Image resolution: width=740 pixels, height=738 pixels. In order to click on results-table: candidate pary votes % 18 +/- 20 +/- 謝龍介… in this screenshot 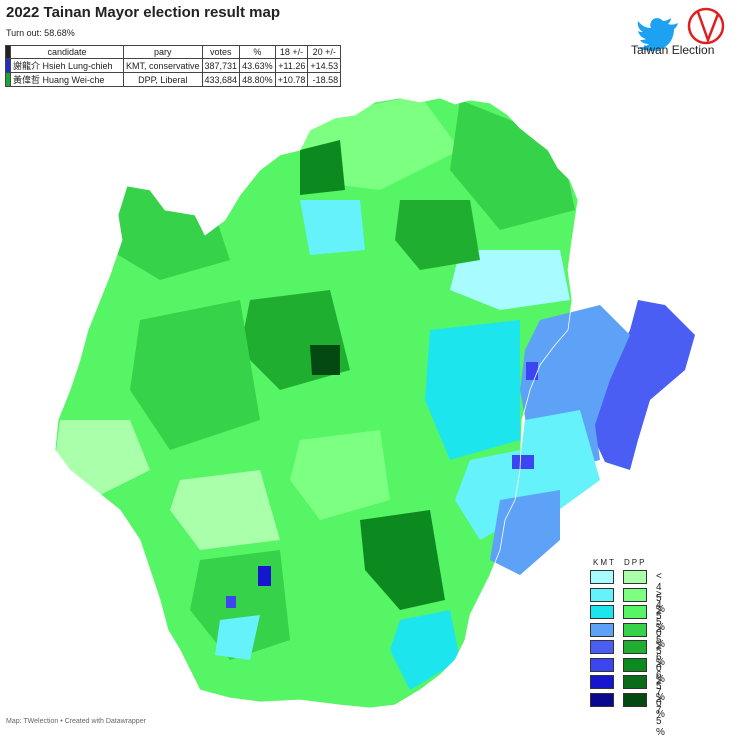, I will do `click(173, 66)`.